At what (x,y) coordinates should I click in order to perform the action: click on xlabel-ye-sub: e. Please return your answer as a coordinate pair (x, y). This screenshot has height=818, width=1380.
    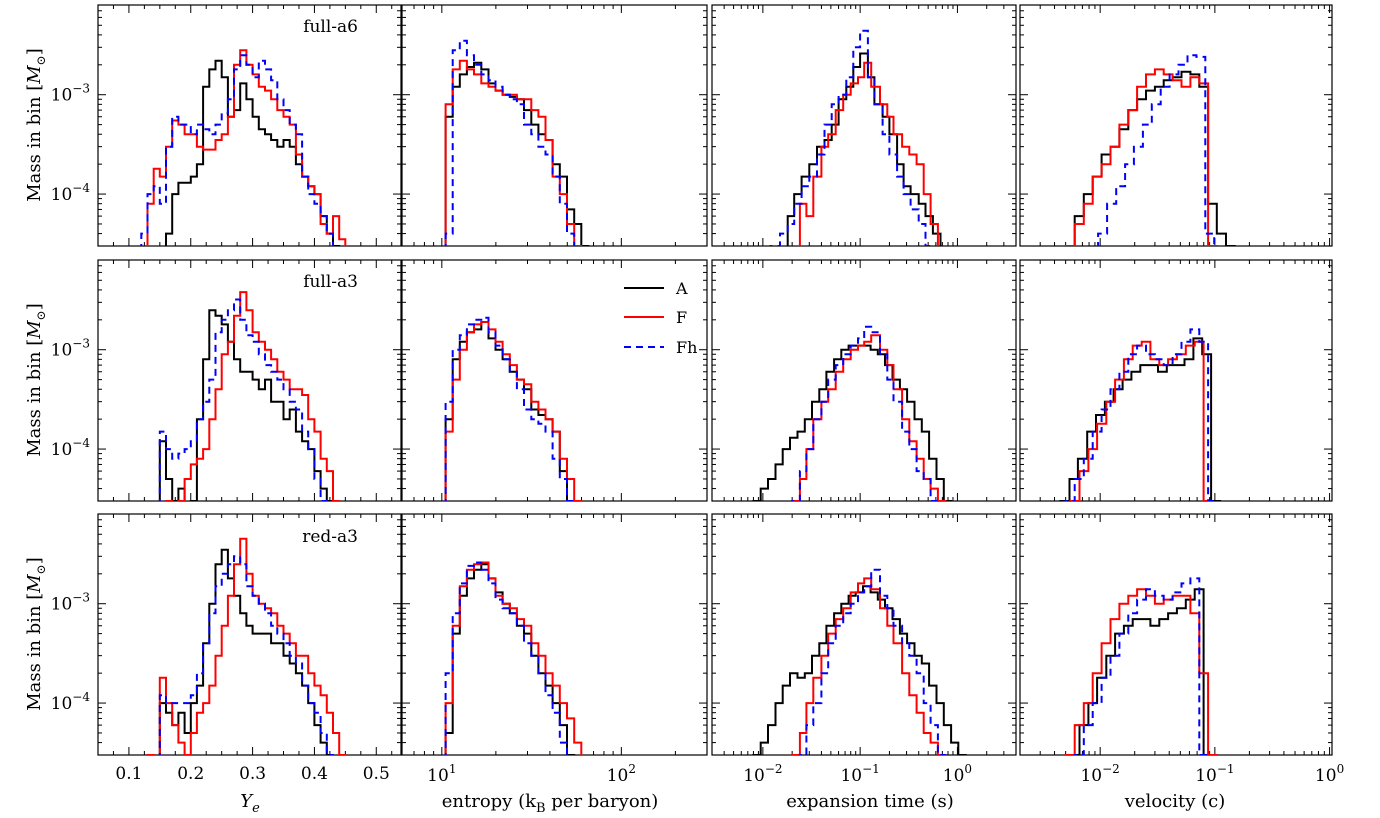
    Looking at the image, I should click on (256, 808).